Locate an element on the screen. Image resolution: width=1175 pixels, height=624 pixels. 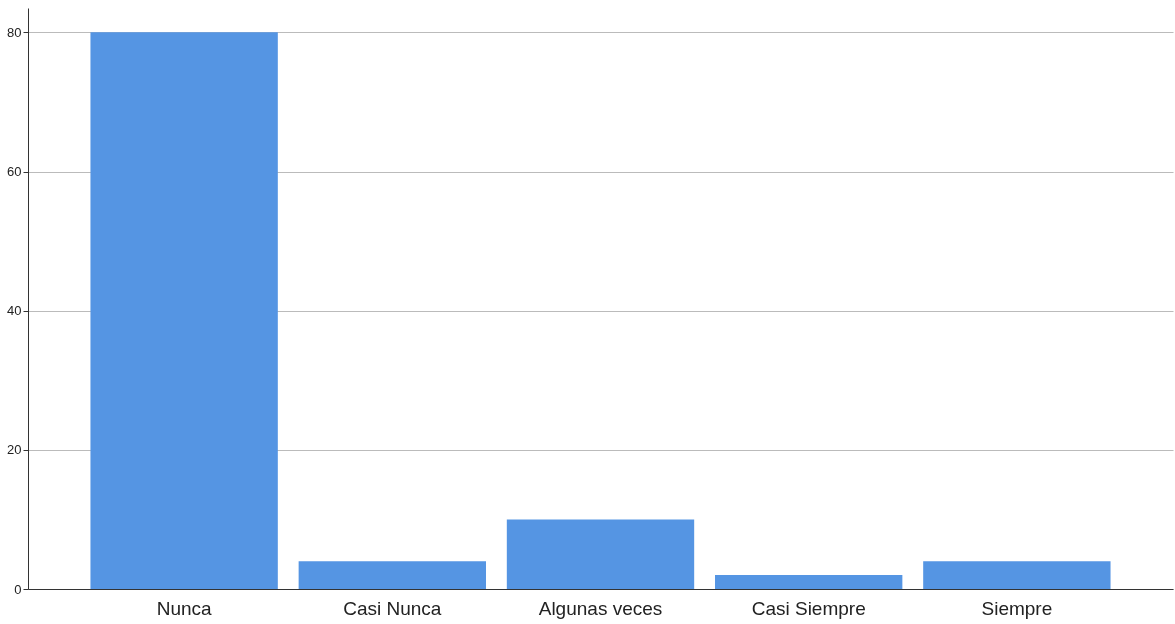
x-tick-label: Casi Nunca is located at coordinates (392, 608).